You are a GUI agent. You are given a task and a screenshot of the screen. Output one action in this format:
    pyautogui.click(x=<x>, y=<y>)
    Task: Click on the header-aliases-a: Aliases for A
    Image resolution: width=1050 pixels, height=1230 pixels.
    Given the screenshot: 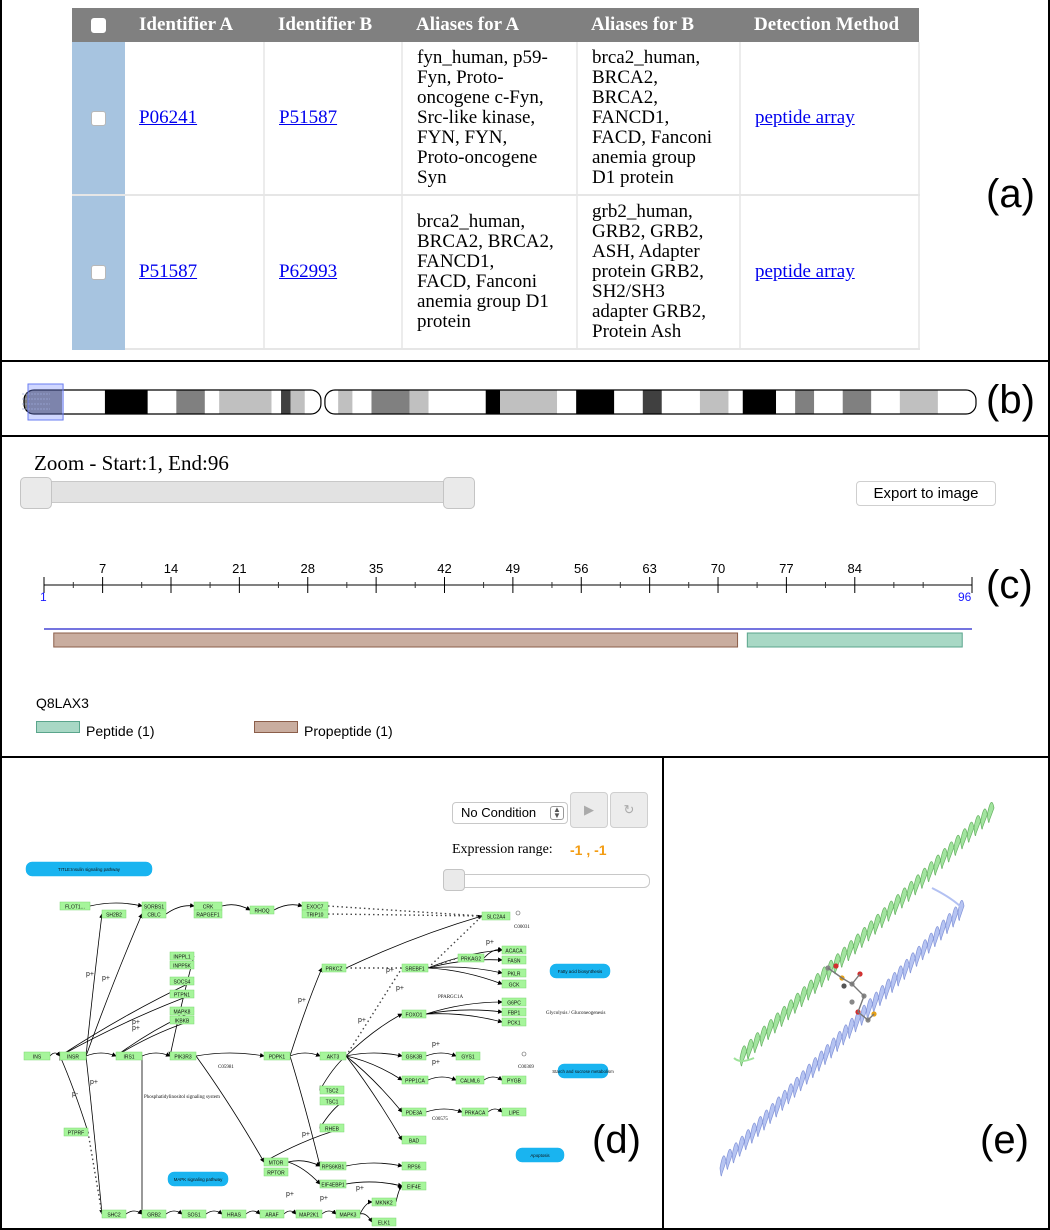 What is the action you would take?
    pyautogui.click(x=489, y=25)
    